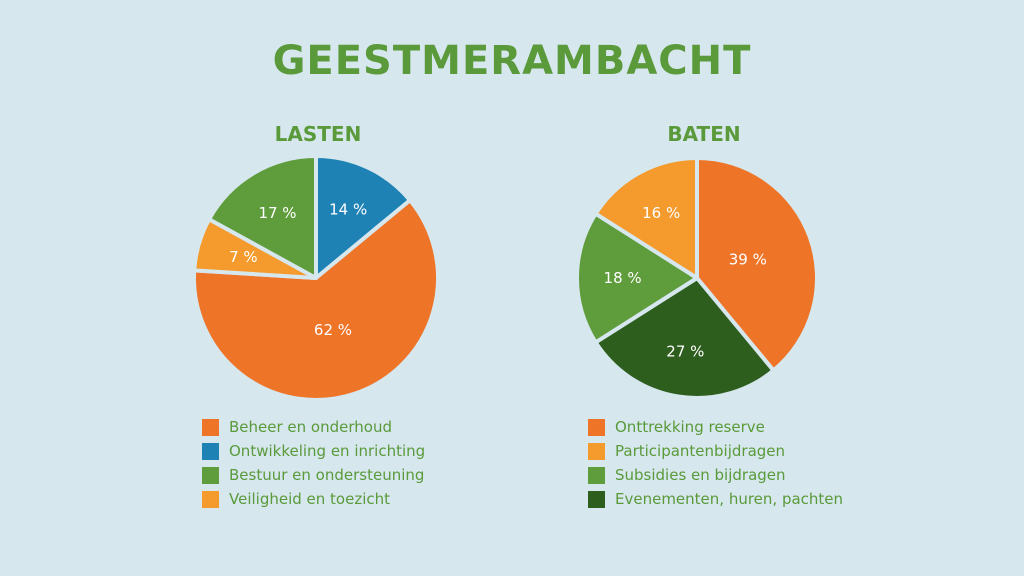  What do you see at coordinates (310, 499) in the screenshot?
I see `legend-label: Veiligheid en toezicht` at bounding box center [310, 499].